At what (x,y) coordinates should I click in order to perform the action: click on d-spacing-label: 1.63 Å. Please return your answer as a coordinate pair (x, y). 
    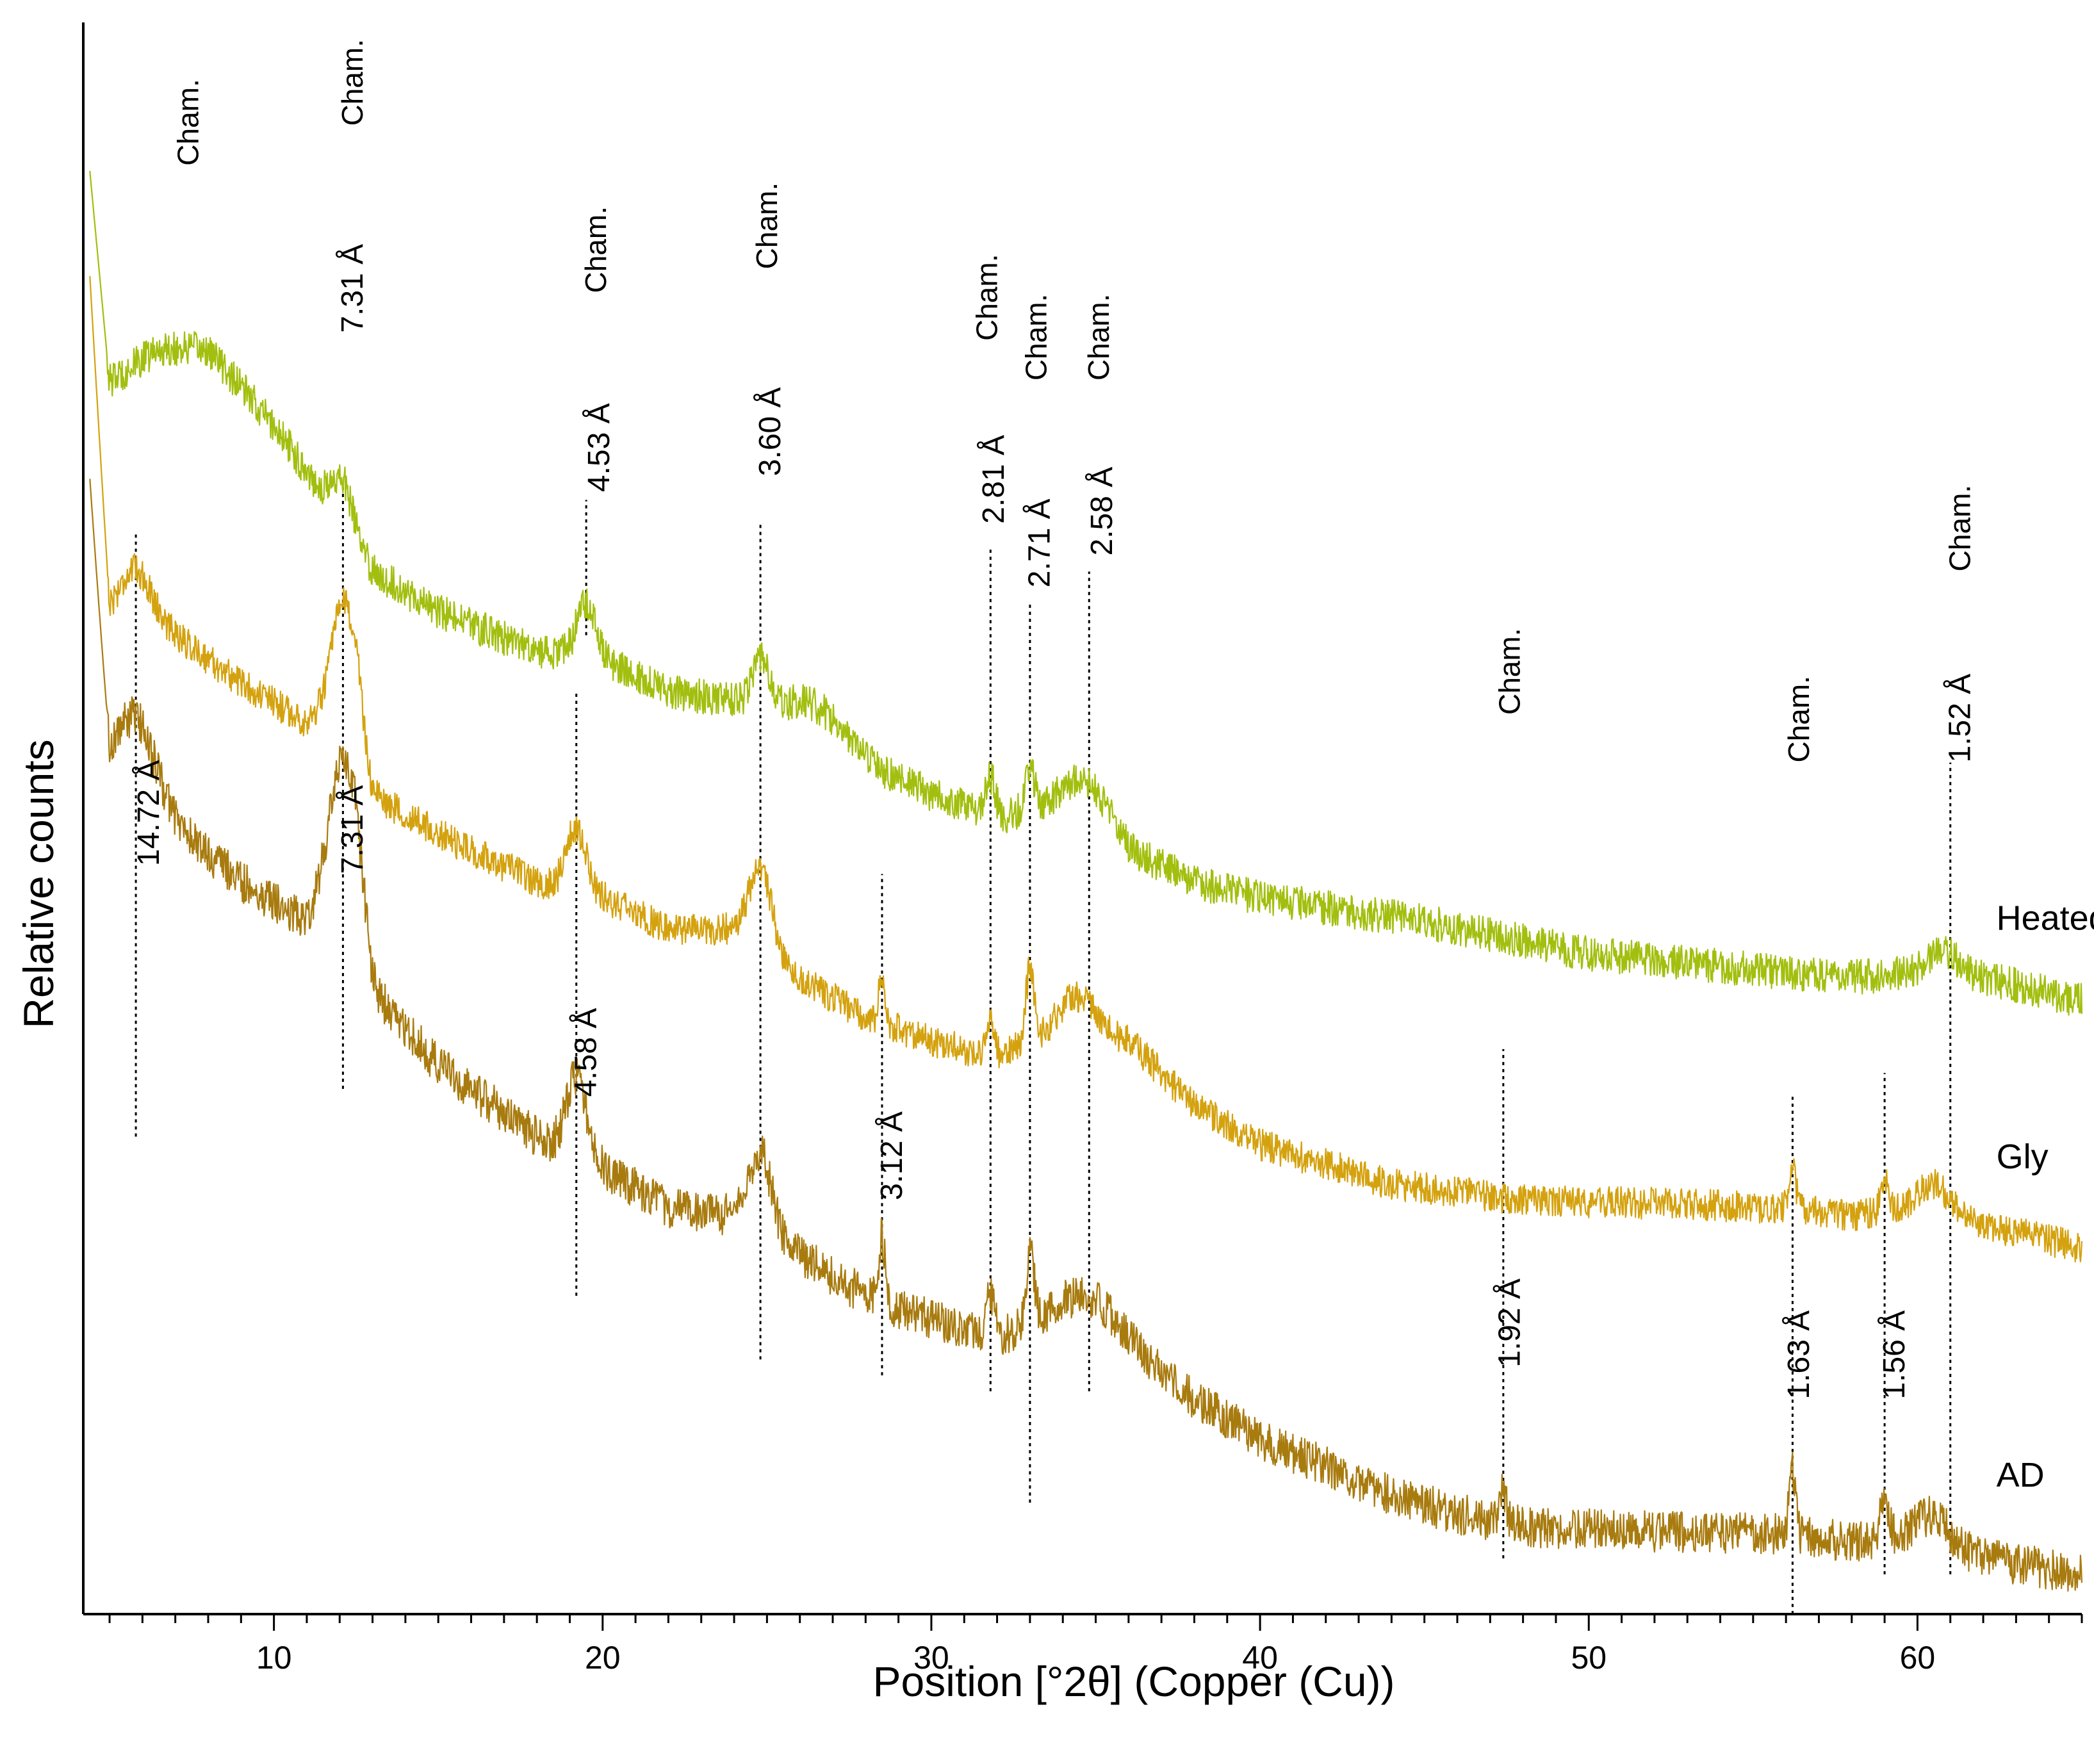
    Looking at the image, I should click on (1799, 1355).